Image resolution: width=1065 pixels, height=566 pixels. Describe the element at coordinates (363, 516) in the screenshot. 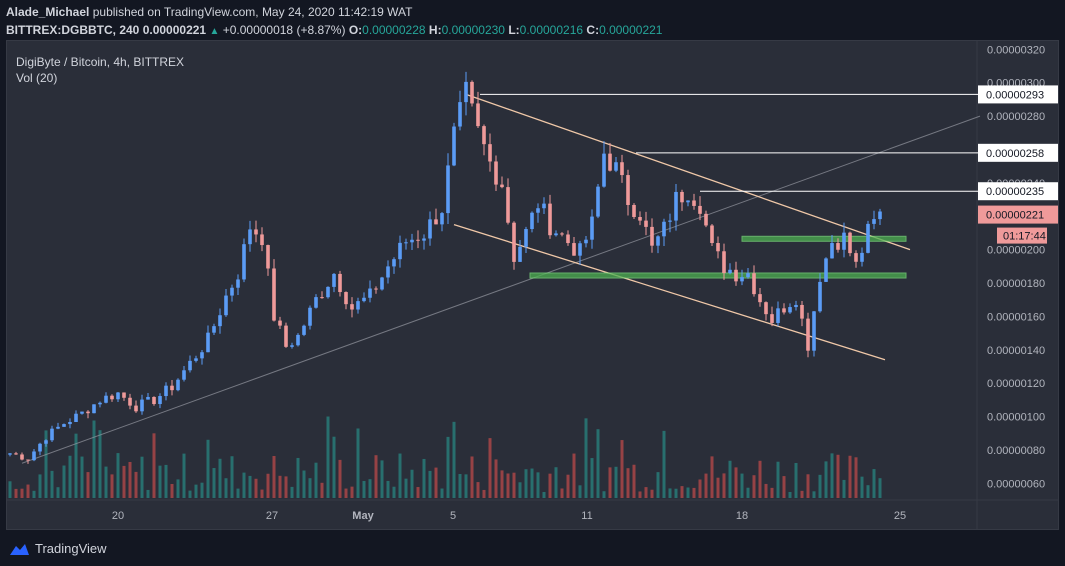

I see `x-tick-label: May` at that location.